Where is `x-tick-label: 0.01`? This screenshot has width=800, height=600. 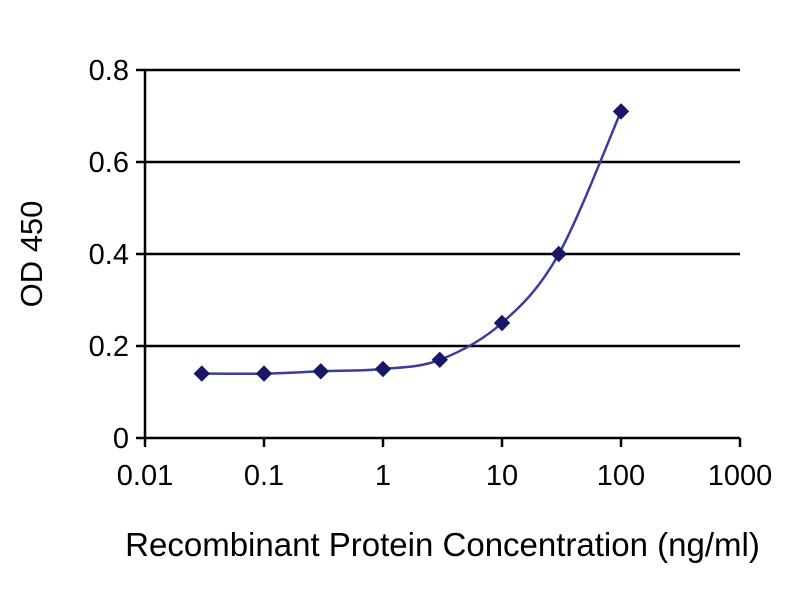
x-tick-label: 0.01 is located at coordinates (145, 476).